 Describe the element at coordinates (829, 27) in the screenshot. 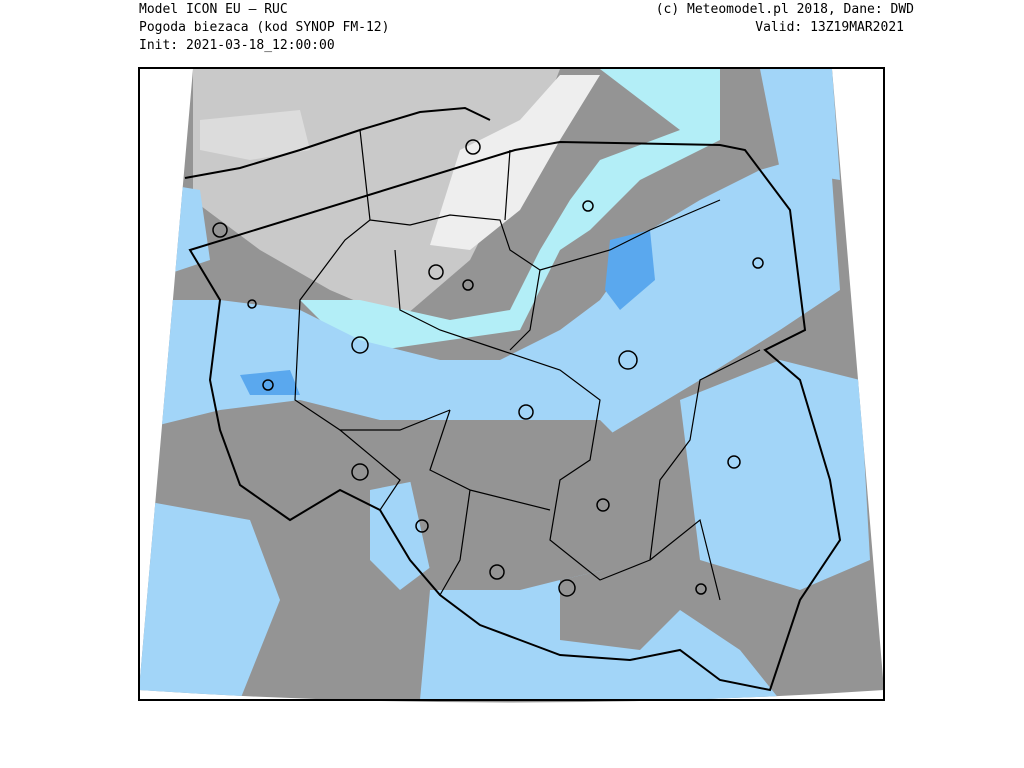

I see `valid-label: Valid: 13Z19MAR2021` at that location.